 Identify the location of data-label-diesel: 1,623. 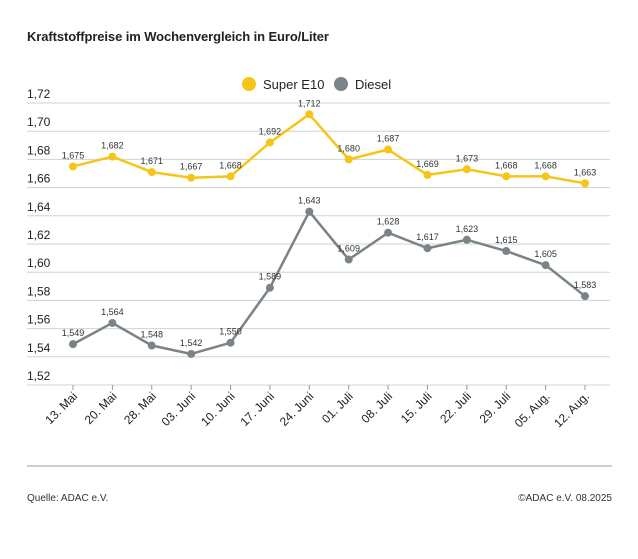
(467, 229).